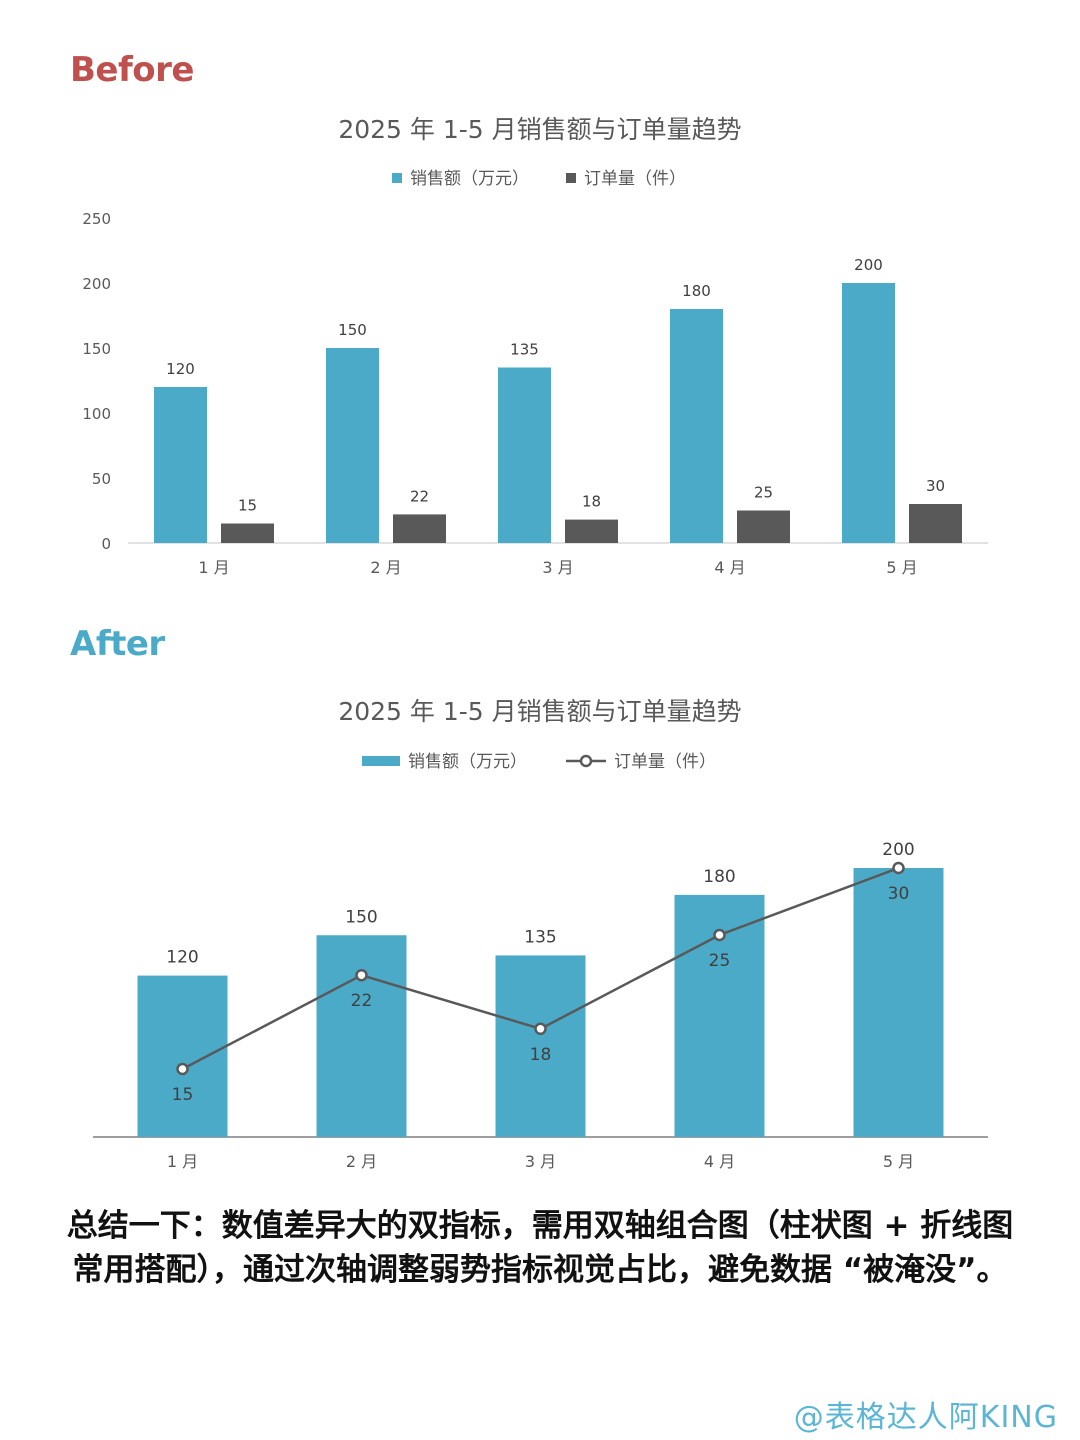  Describe the element at coordinates (696, 291) in the screenshot. I see `data-label: 180` at that location.